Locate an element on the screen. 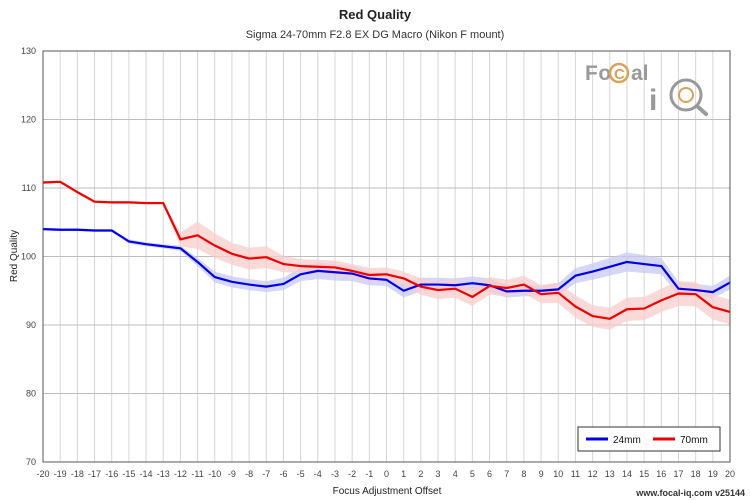  x-tick-label: -1 is located at coordinates (369, 474).